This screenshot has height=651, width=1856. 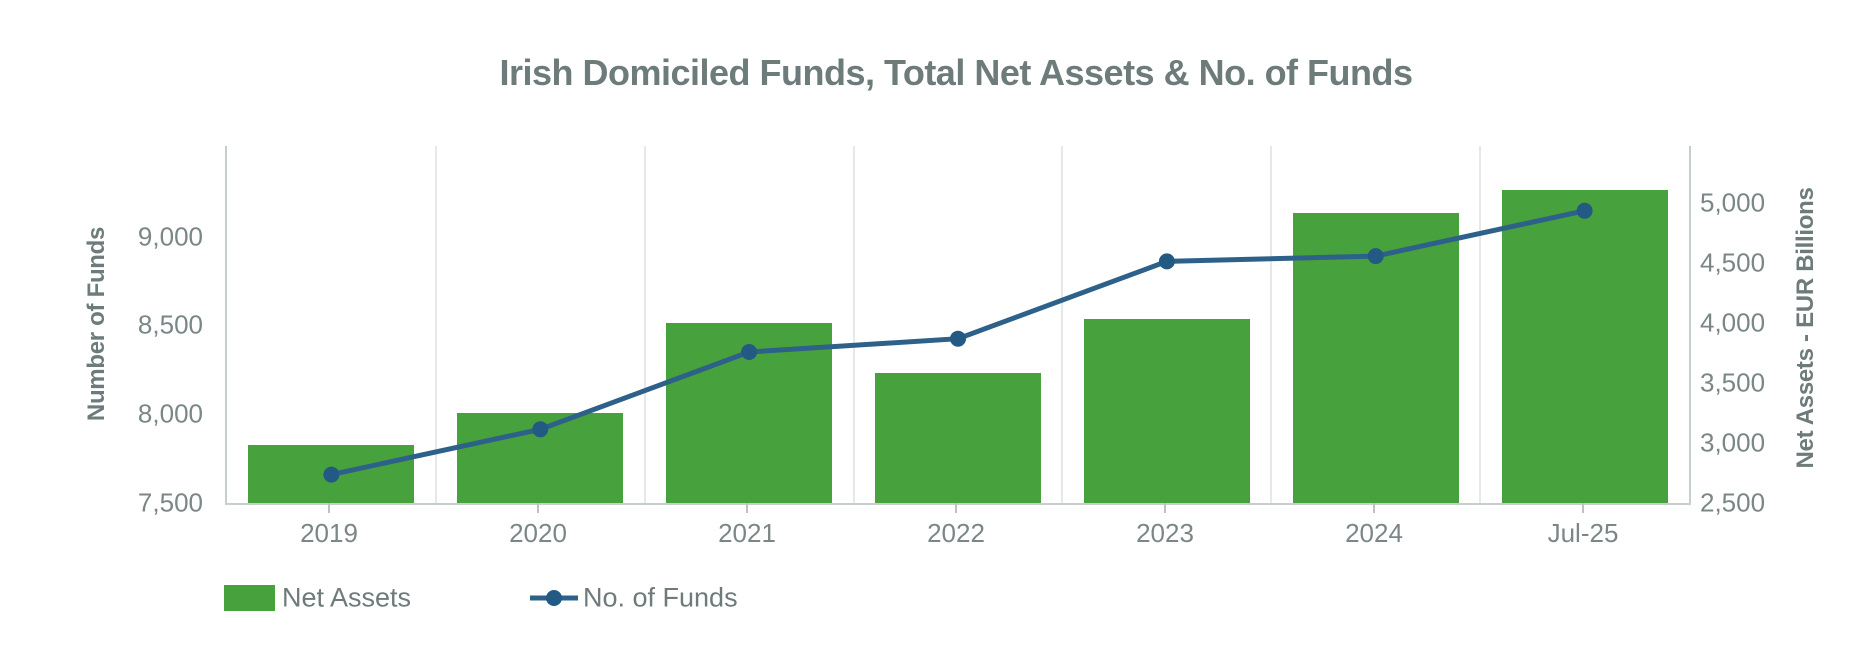 What do you see at coordinates (331, 474) in the screenshot?
I see `no-of-funds-point-2019` at bounding box center [331, 474].